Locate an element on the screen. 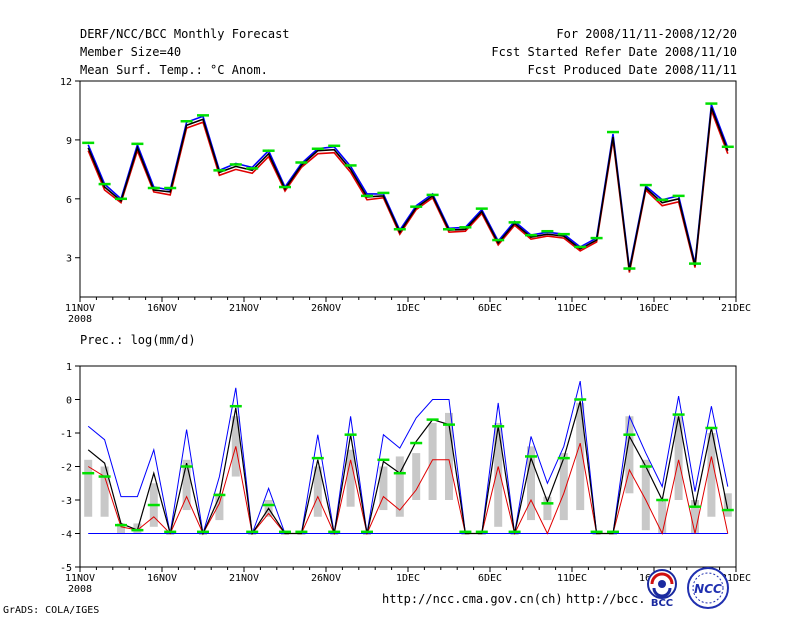  precip-ytick-label: -5 is located at coordinates (66, 568).